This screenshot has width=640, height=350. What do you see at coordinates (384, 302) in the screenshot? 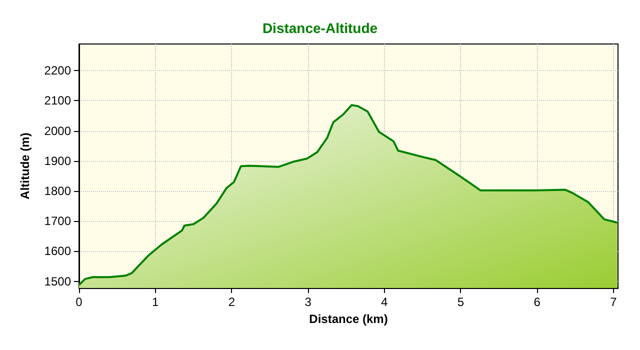
I see `x-tick-label: 4` at bounding box center [384, 302].